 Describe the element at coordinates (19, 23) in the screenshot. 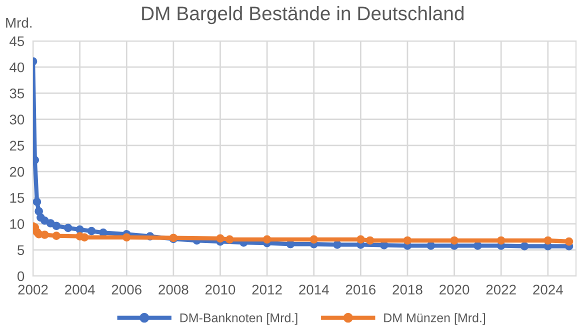

I see `y-axis-title: Mrd.` at that location.